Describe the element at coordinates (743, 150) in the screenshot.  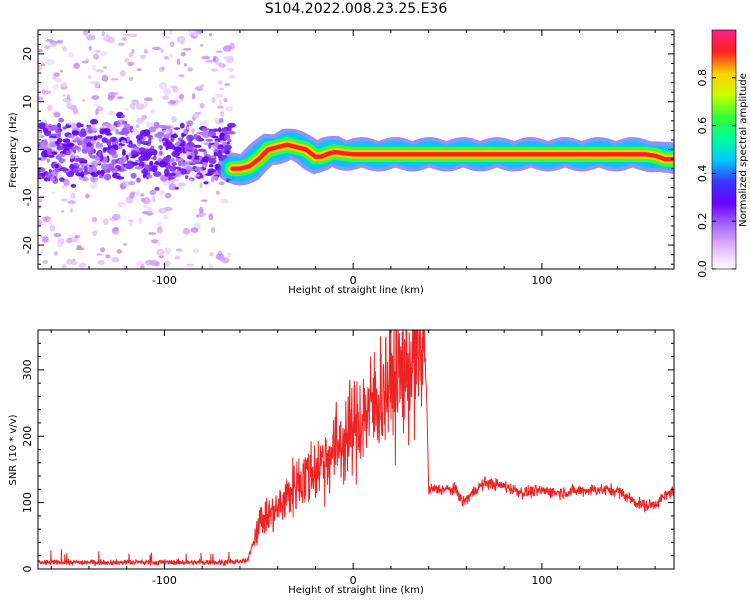
I see `colorbar-label: Normalized spectral amplitude` at that location.